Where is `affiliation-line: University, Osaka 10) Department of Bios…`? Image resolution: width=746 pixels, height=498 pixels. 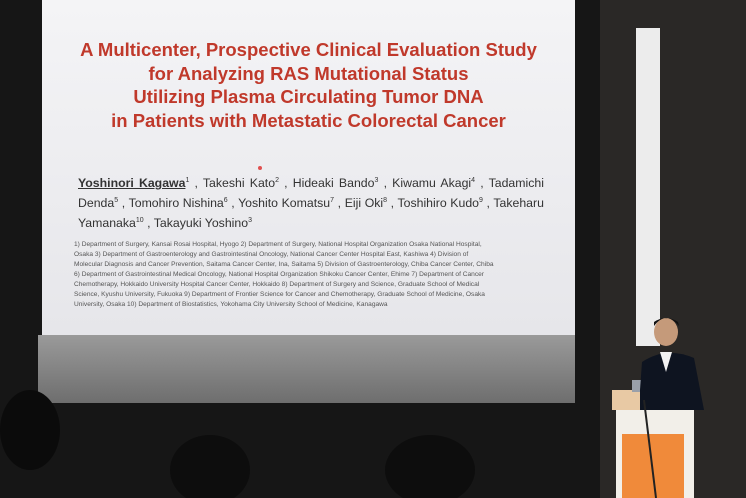
affiliation-line: University, Osaka 10) Department of Bios… is located at coordinates (231, 304).